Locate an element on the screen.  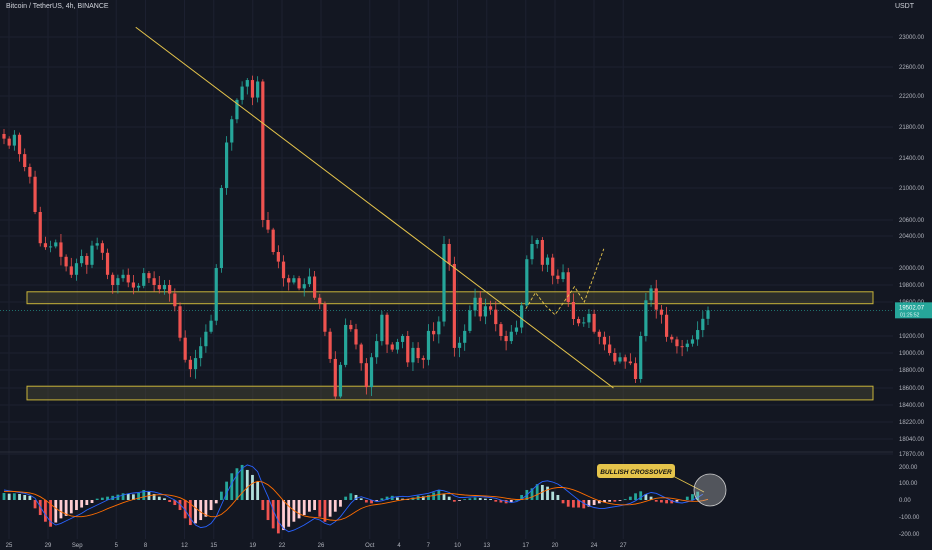
time-axis: 25 29 Sep 5 8 12 15 19 22 26 Oct 4 7 10 13 17 20 24 27 is located at coordinates (466, 544).